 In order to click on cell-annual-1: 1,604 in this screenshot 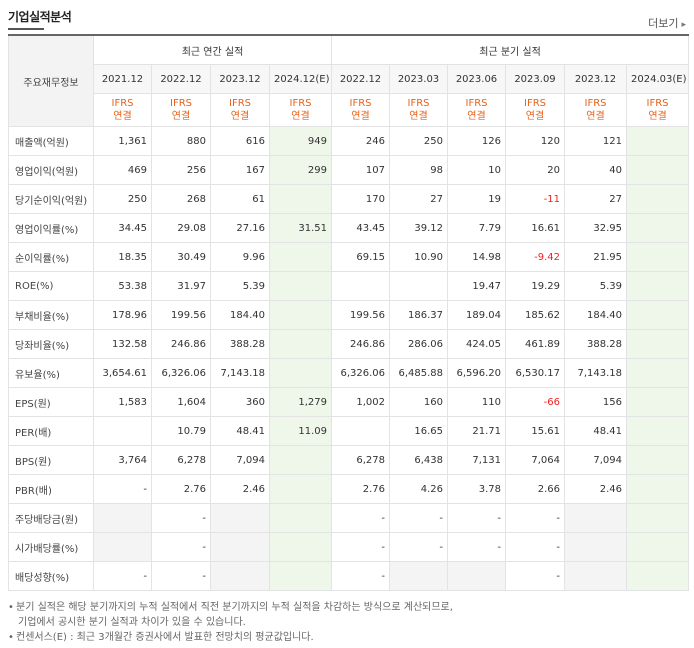, I will do `click(181, 402)`.